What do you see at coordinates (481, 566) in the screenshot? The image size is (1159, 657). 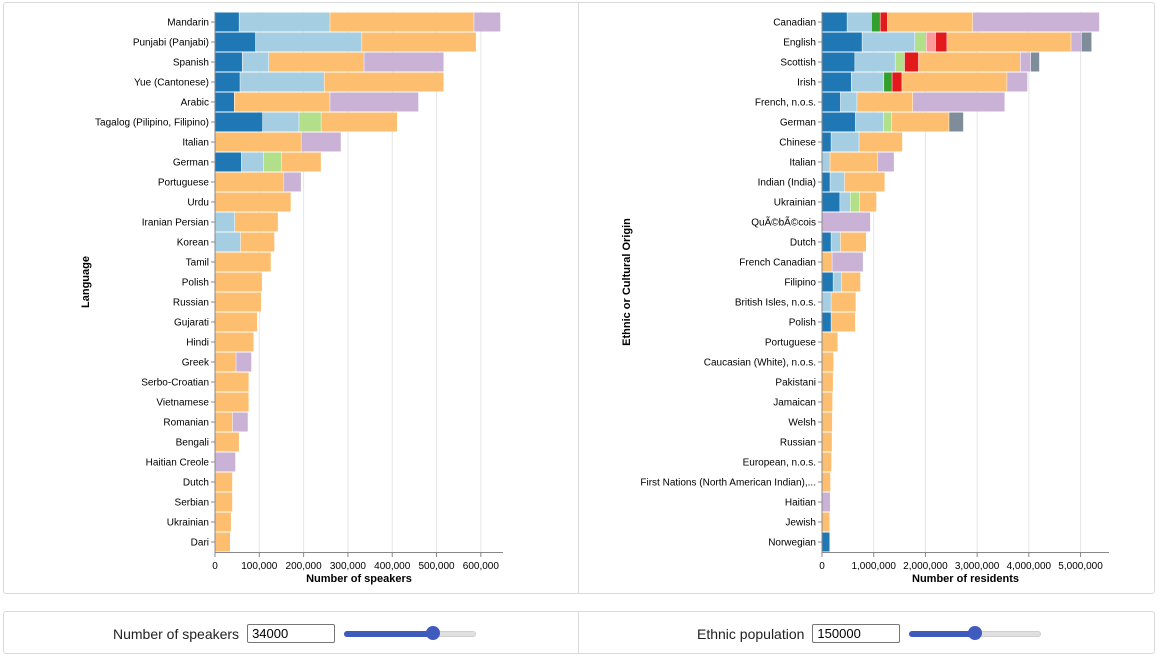 I see `x-tick-label: 600,000` at bounding box center [481, 566].